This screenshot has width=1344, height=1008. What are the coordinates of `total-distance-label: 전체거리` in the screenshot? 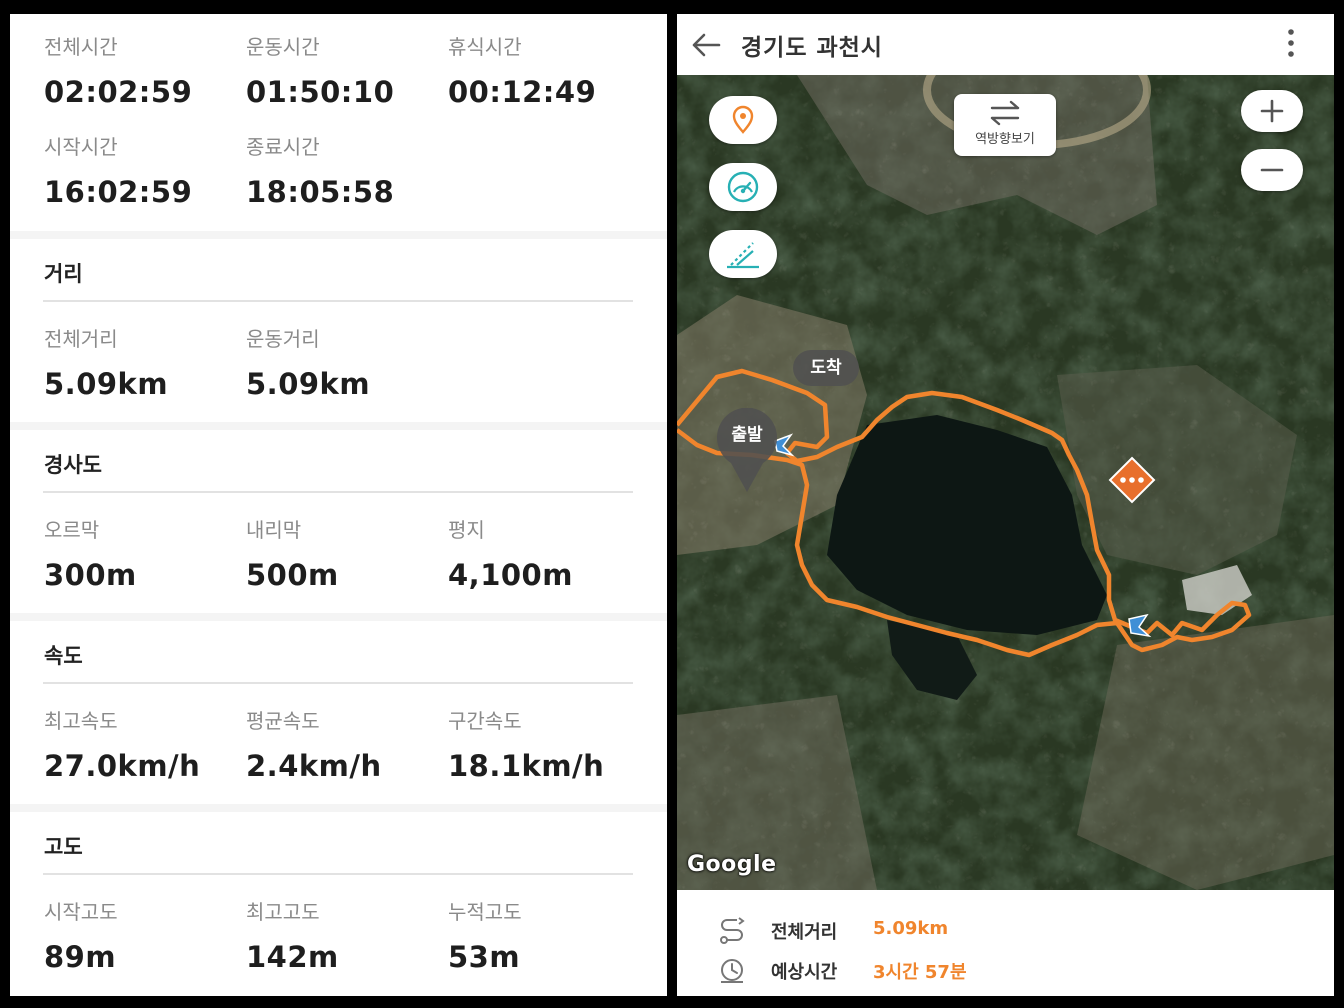 It's located at (81, 339).